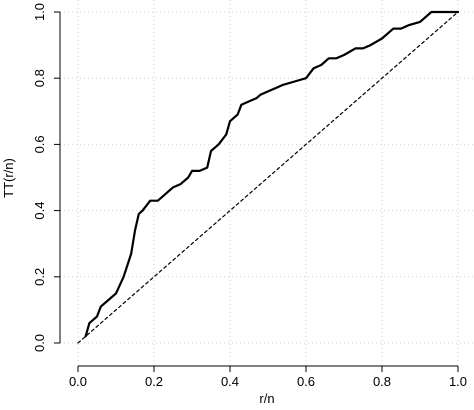 The height and width of the screenshot is (410, 474). What do you see at coordinates (8, 178) in the screenshot?
I see `y-axis-label: TT(r/n)` at bounding box center [8, 178].